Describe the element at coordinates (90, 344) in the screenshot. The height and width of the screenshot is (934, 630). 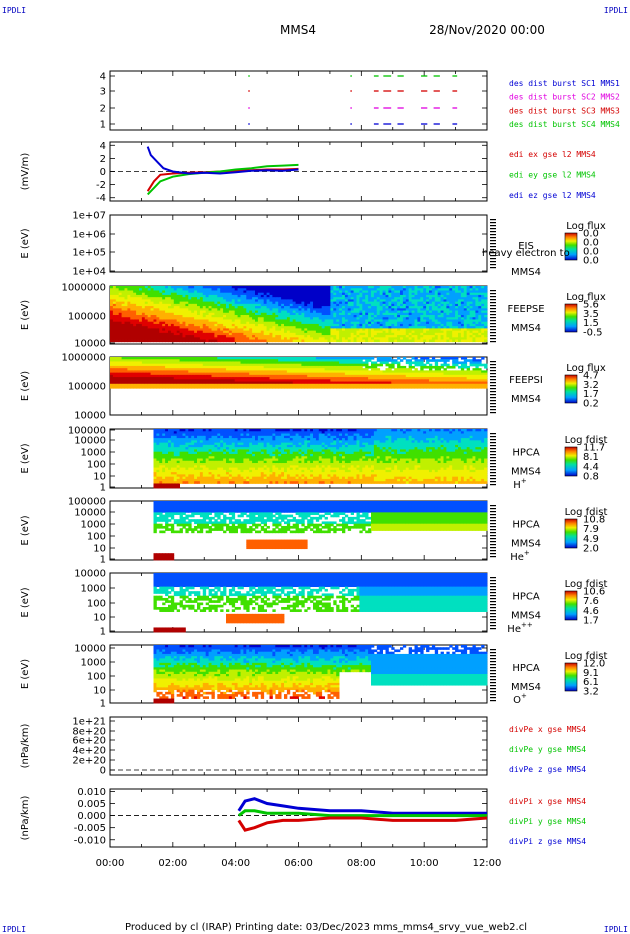
I see `feepse-y-tick-label: 10000` at that location.